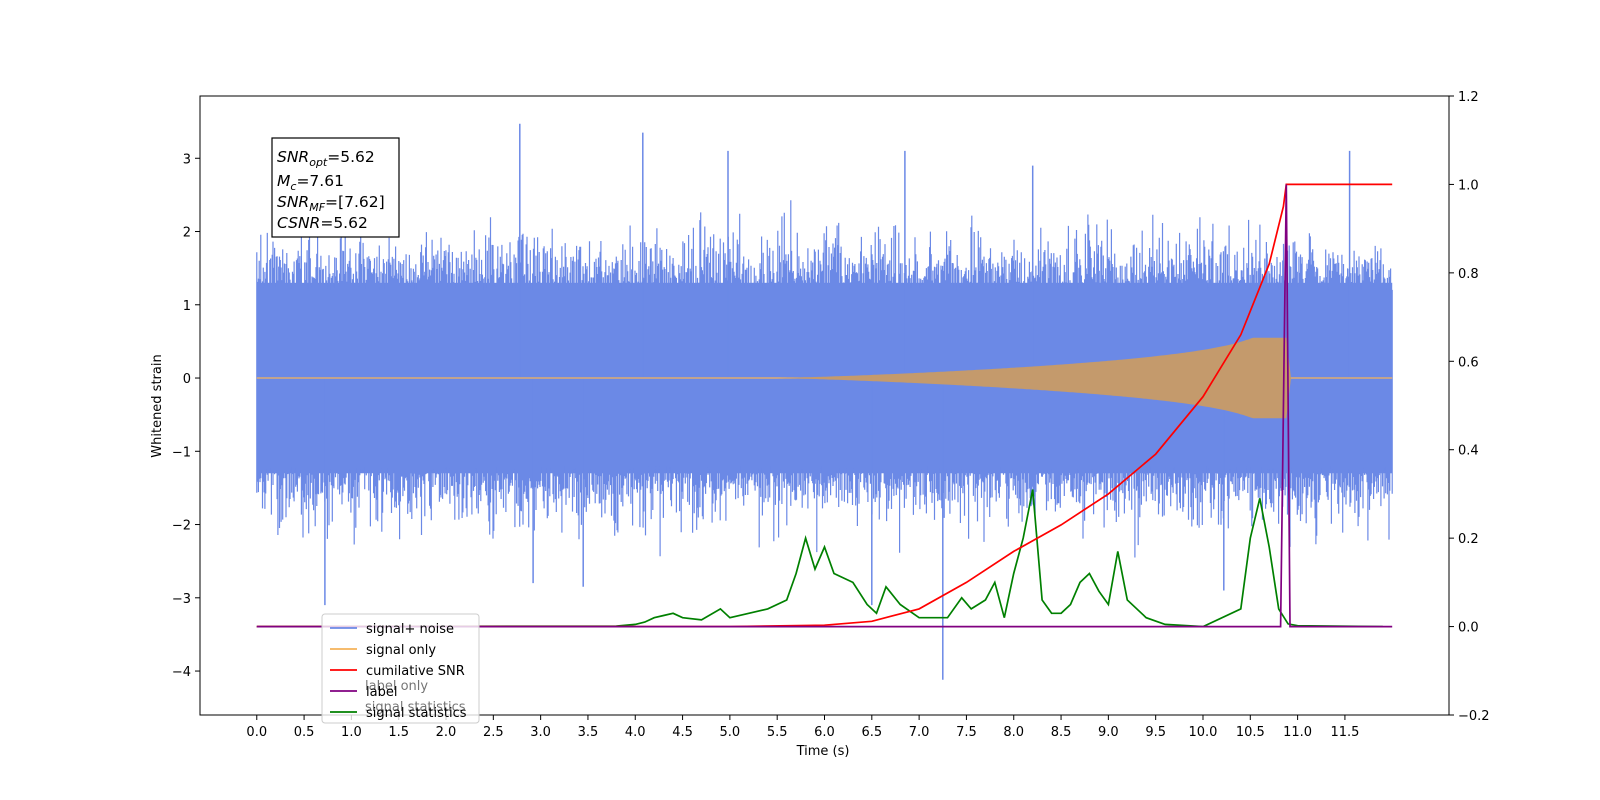 The height and width of the screenshot is (800, 1600). Describe the element at coordinates (256, 732) in the screenshot. I see `x-tick-label: 0.0` at that location.